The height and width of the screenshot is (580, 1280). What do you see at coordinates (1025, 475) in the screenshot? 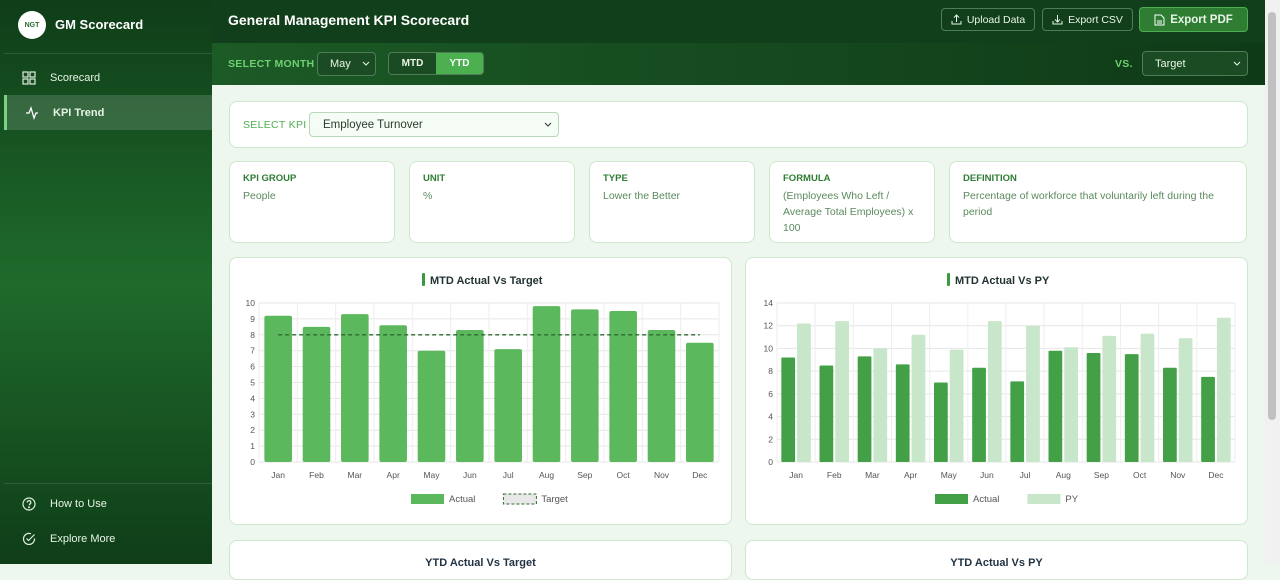
I see `x-tick-label: Jul` at bounding box center [1025, 475].